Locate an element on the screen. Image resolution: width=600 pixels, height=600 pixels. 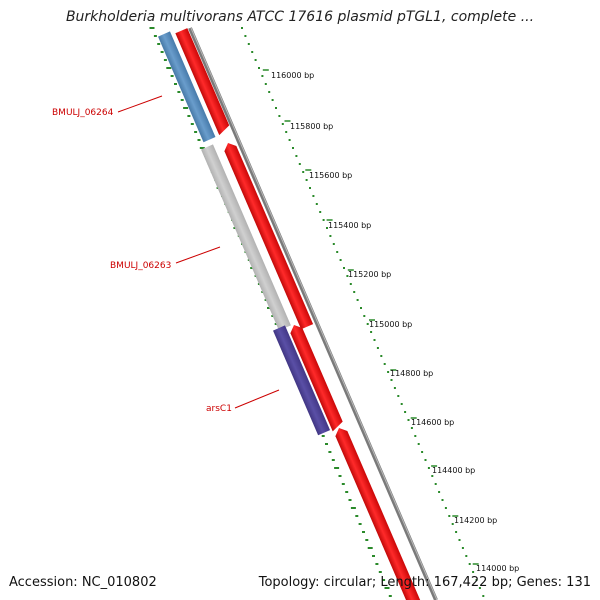
ruler-tick-label: 115600 bp is located at coordinates (330, 175).